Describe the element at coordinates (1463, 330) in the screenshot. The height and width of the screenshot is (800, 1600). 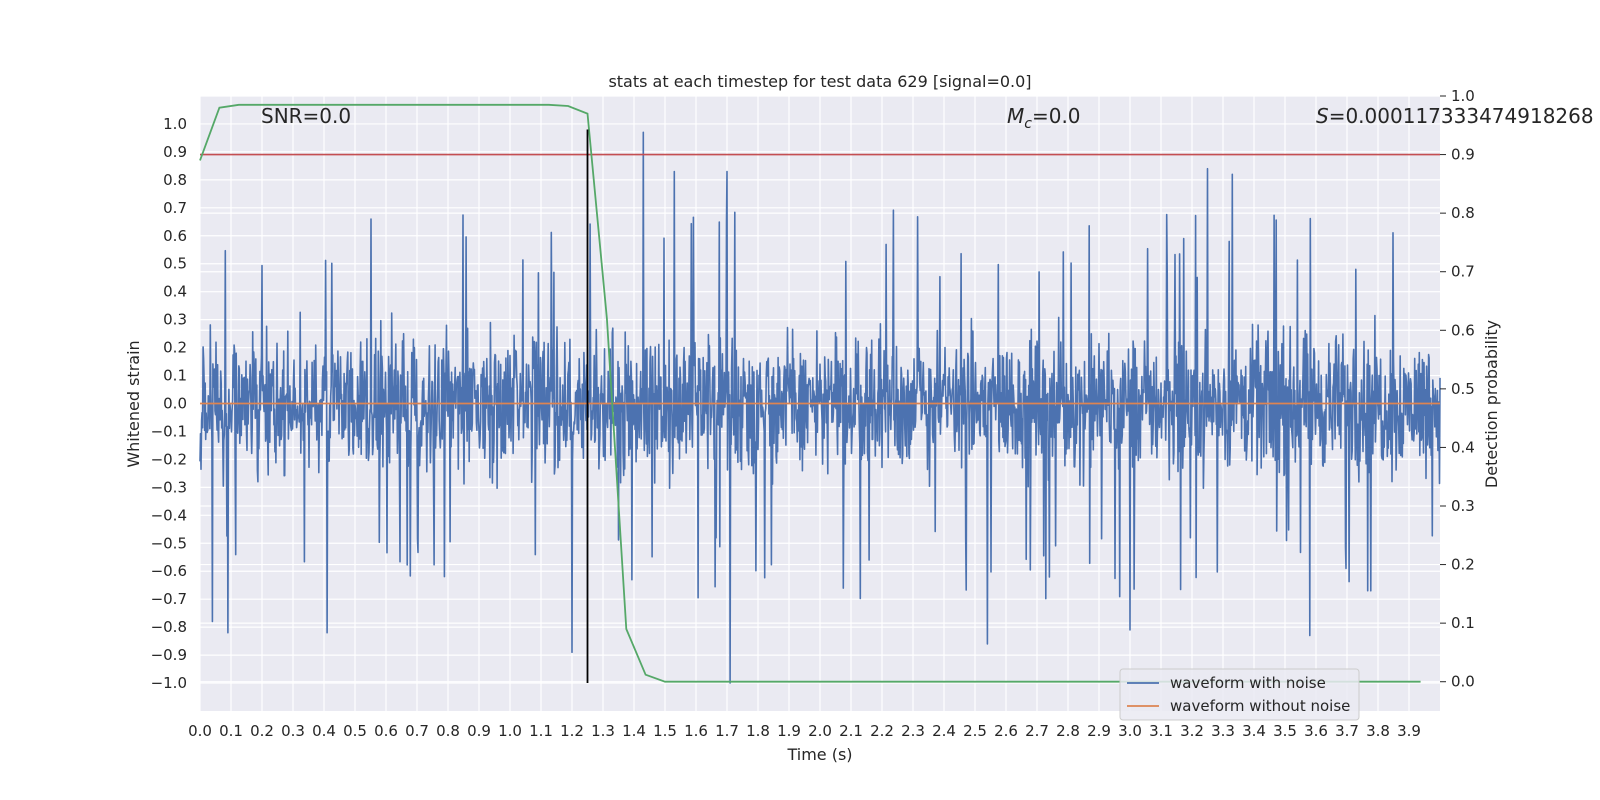
I see `y2-tick-label: 0.6` at that location.